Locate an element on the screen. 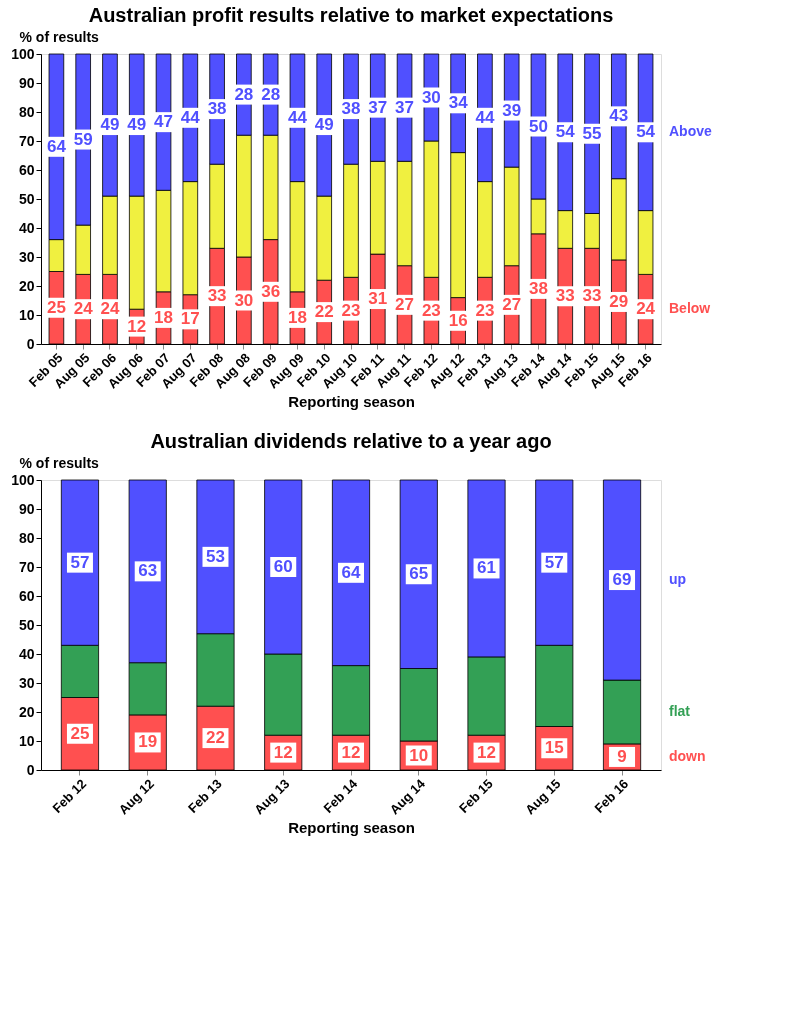  data-label: 15 is located at coordinates (554, 748).